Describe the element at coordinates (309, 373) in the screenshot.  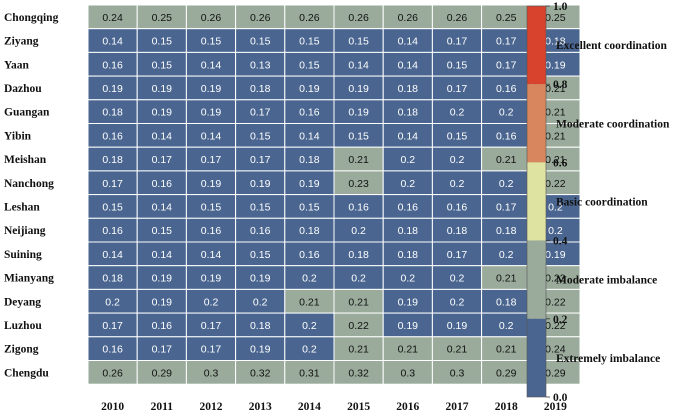
I see `cell-value-label: 0.31` at that location.